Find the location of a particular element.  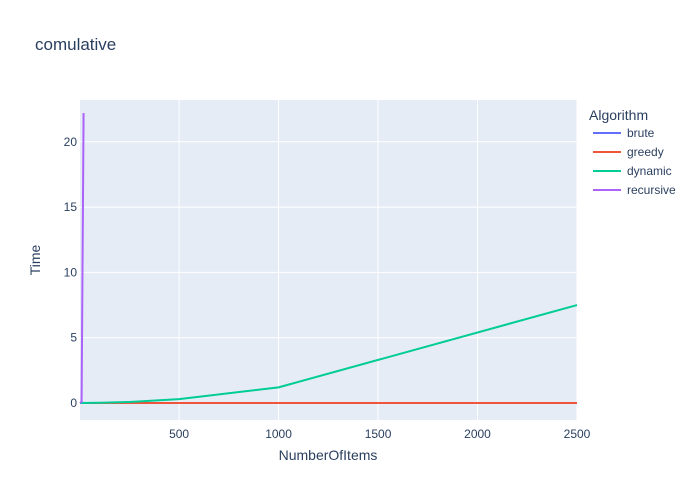

x-tick-label: 2000 is located at coordinates (477, 434).